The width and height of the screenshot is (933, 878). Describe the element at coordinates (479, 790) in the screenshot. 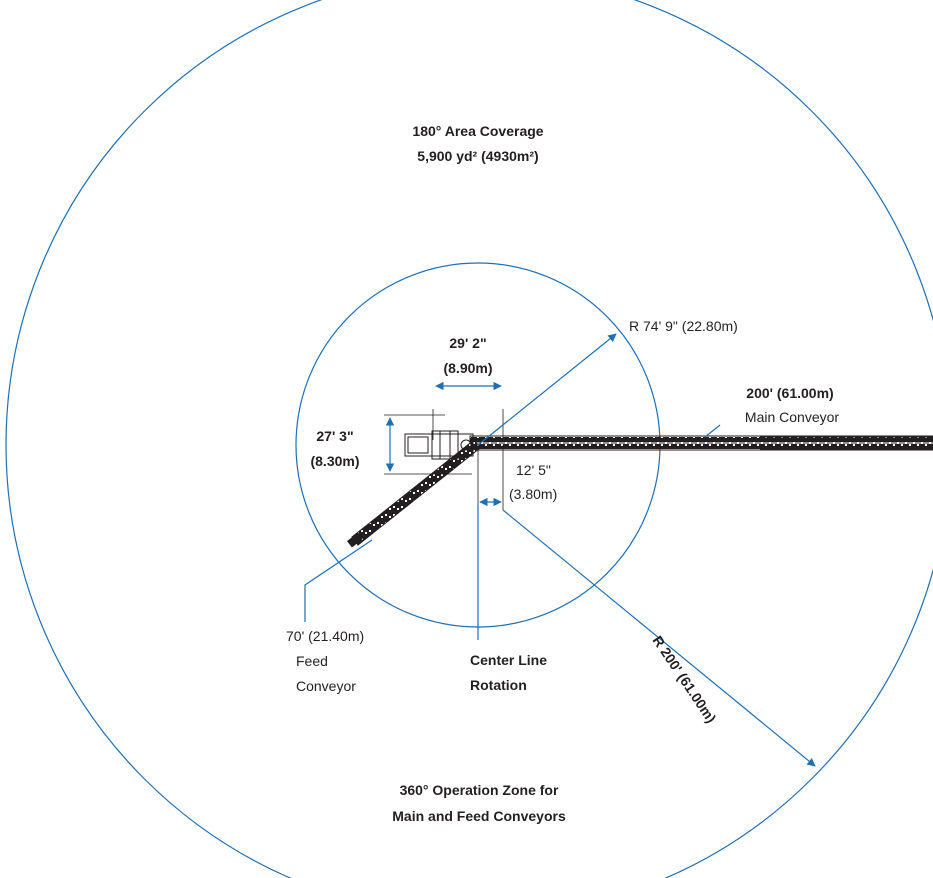

I see `operation-zone-title: 360° Operation Zone for` at that location.